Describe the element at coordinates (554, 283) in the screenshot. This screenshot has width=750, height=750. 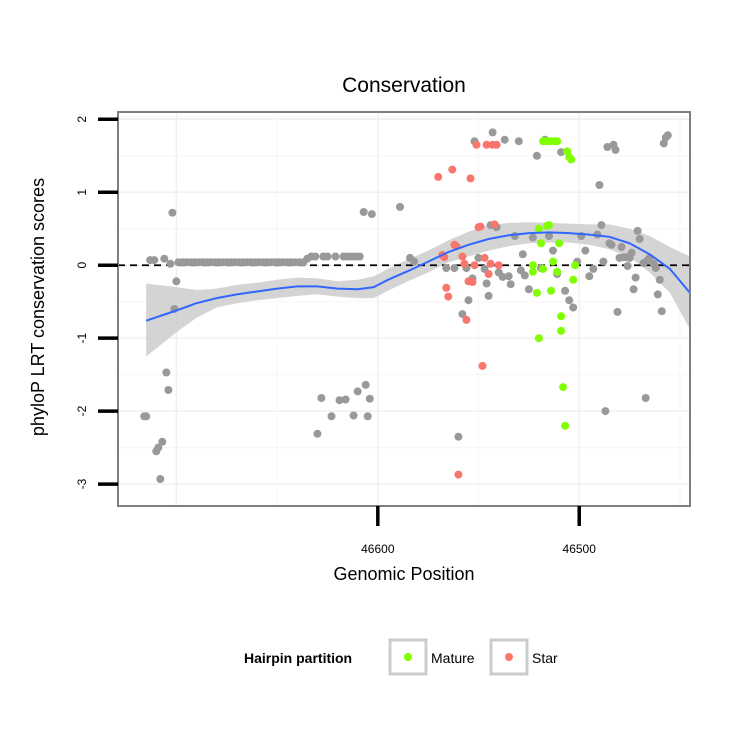
I see `series-mature` at that location.